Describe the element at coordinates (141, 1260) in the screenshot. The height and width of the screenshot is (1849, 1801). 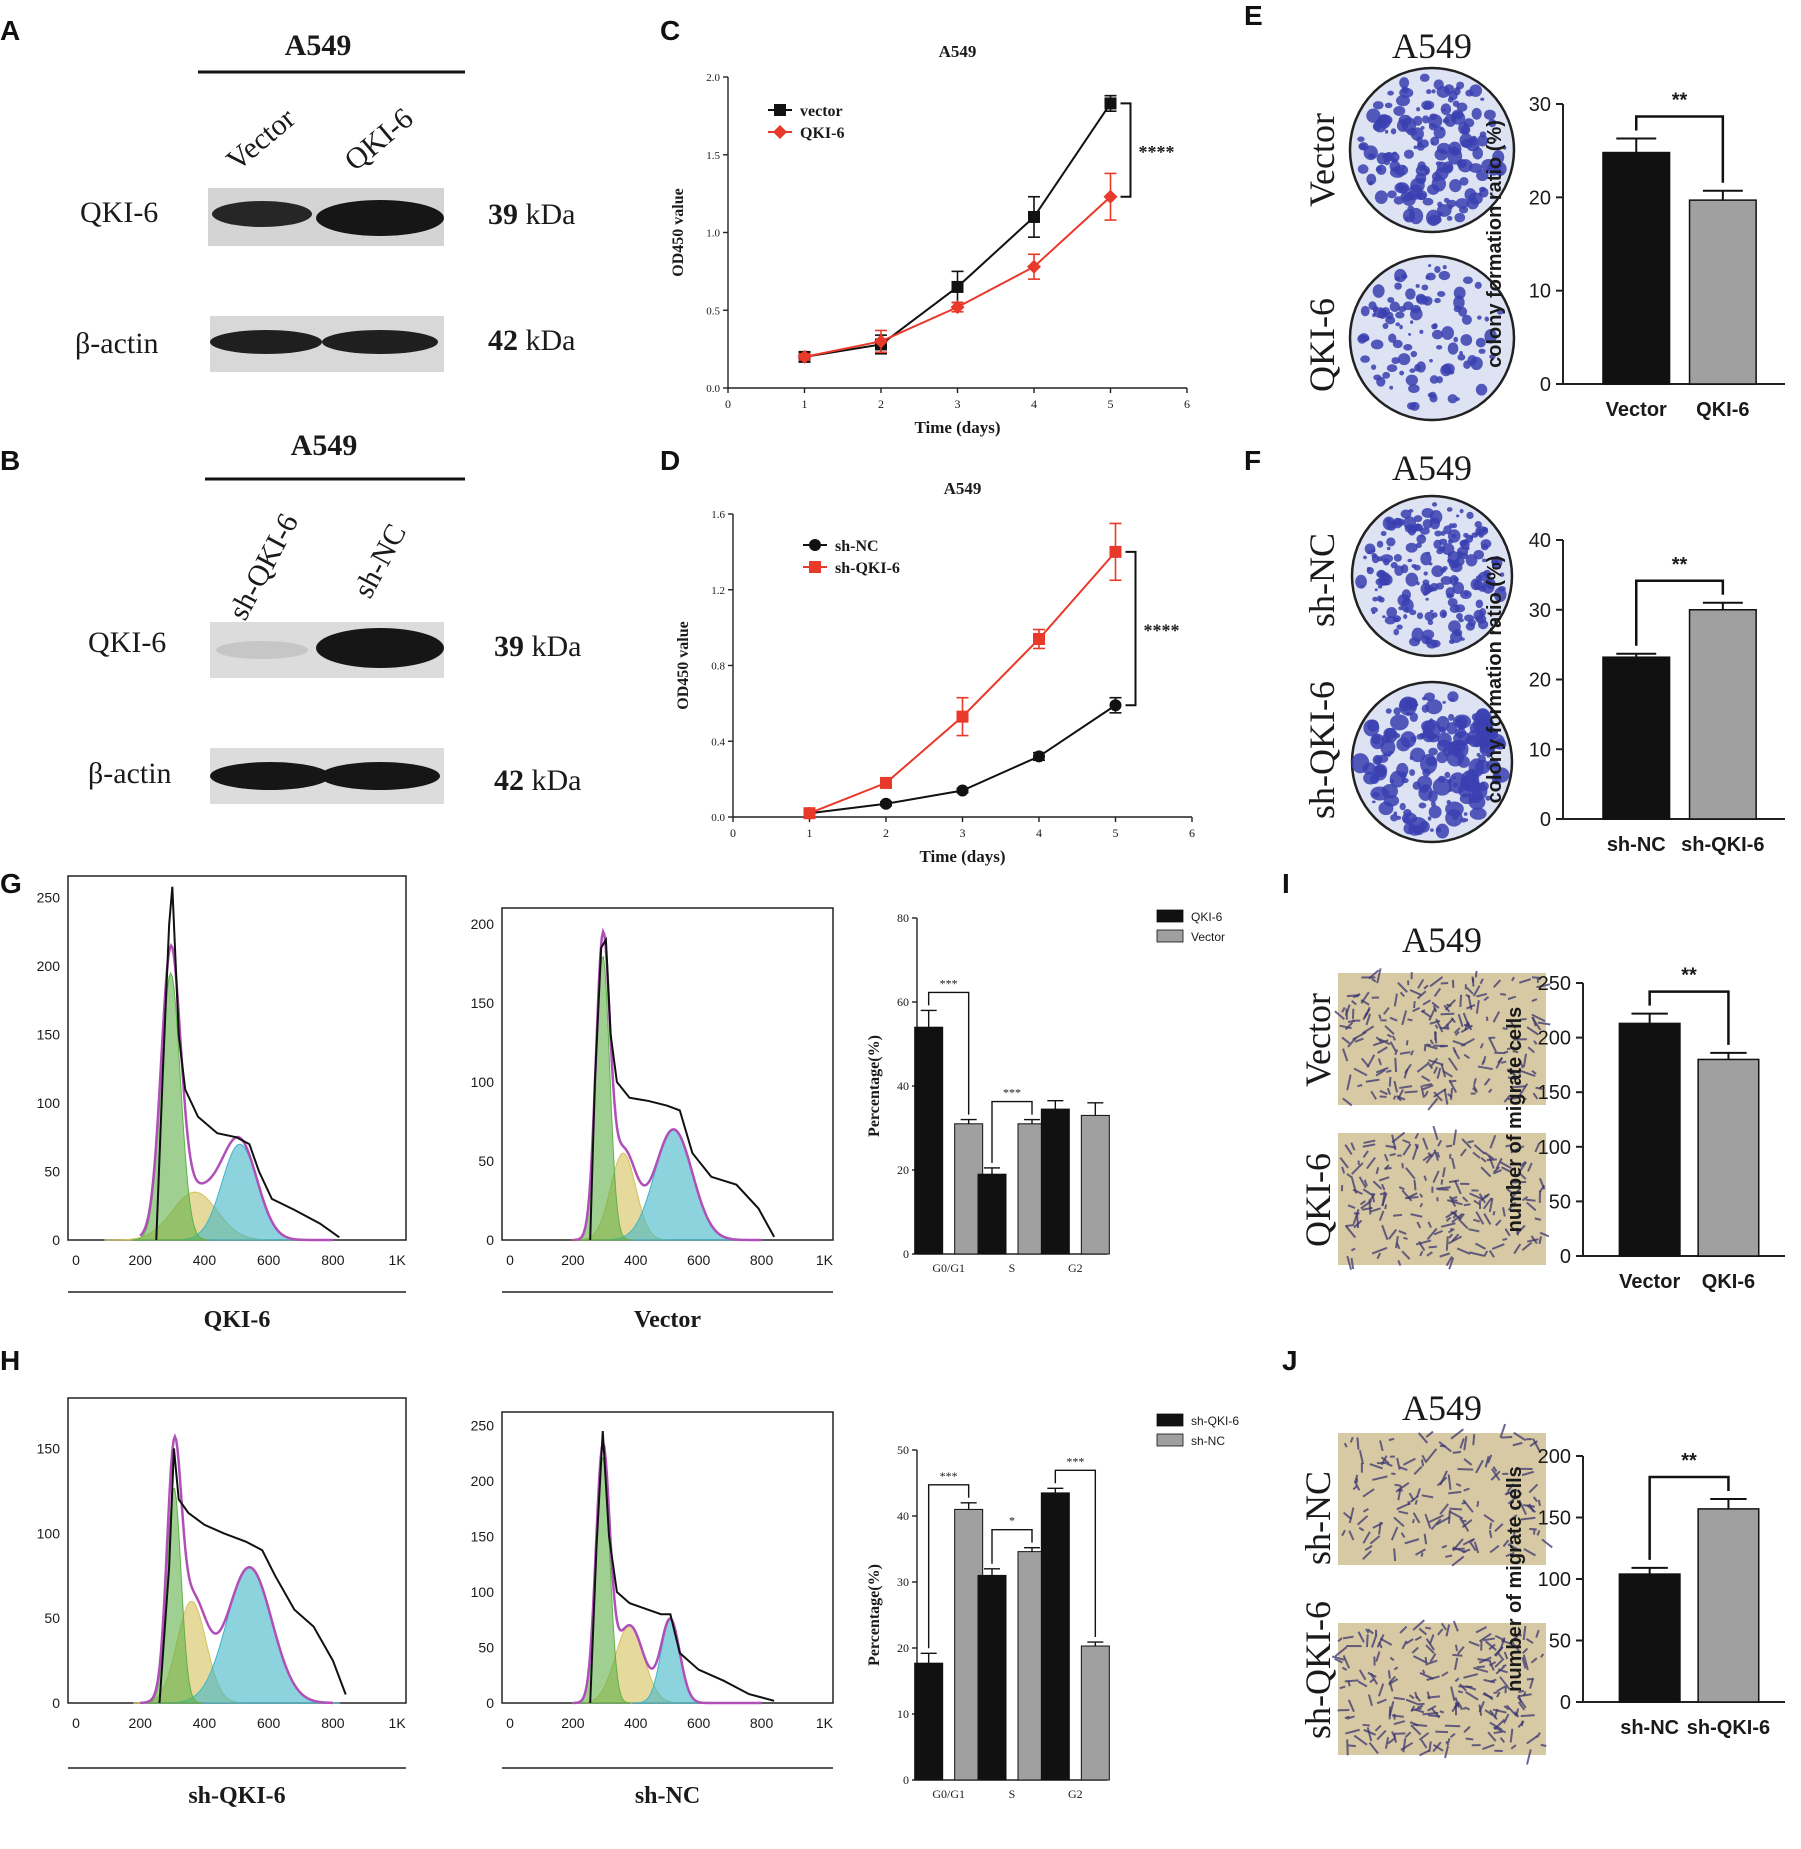
I see `x-tick-label: 200` at that location.